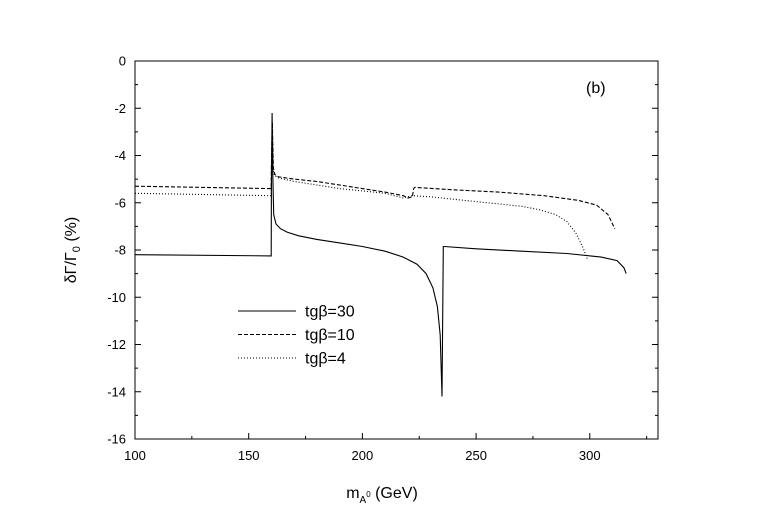  I want to click on y-tick-label: -14, so click(116, 391).